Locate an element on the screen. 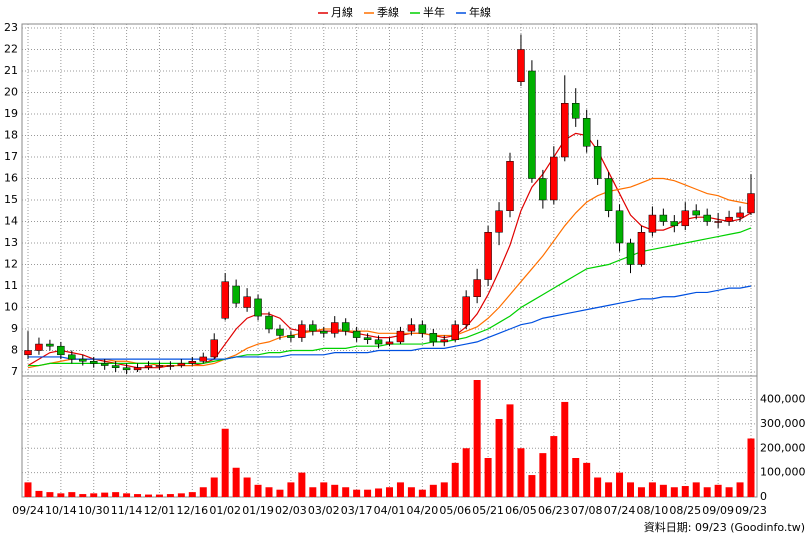 The width and height of the screenshot is (808, 540). x-tick-label: 08/25 is located at coordinates (685, 510).